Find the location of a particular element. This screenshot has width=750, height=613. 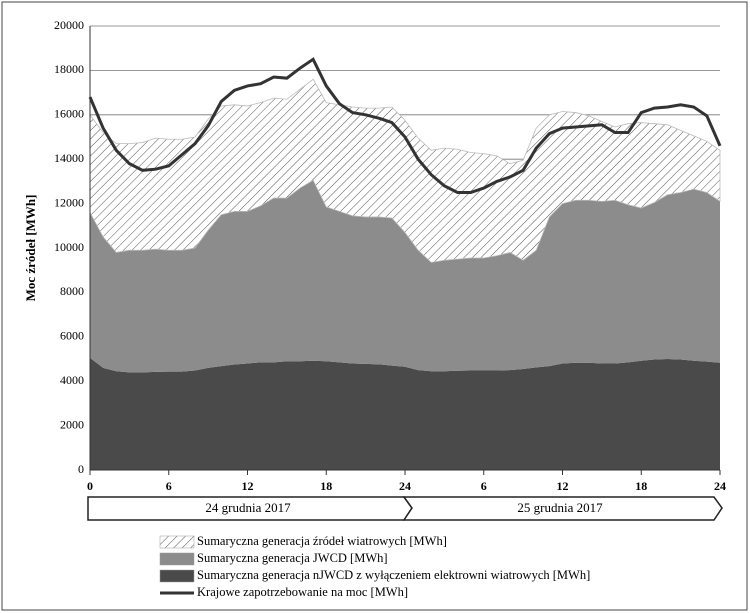

y-tick-label: 8000 is located at coordinates (72, 291).